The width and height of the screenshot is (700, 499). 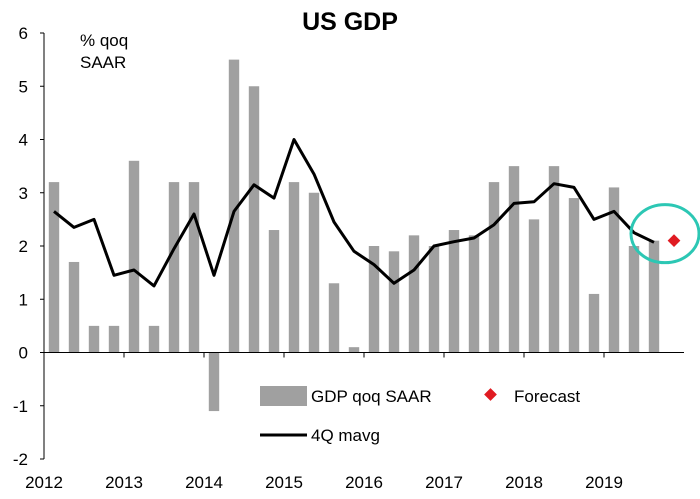 I want to click on x-tick-label: 2017, so click(x=444, y=482).